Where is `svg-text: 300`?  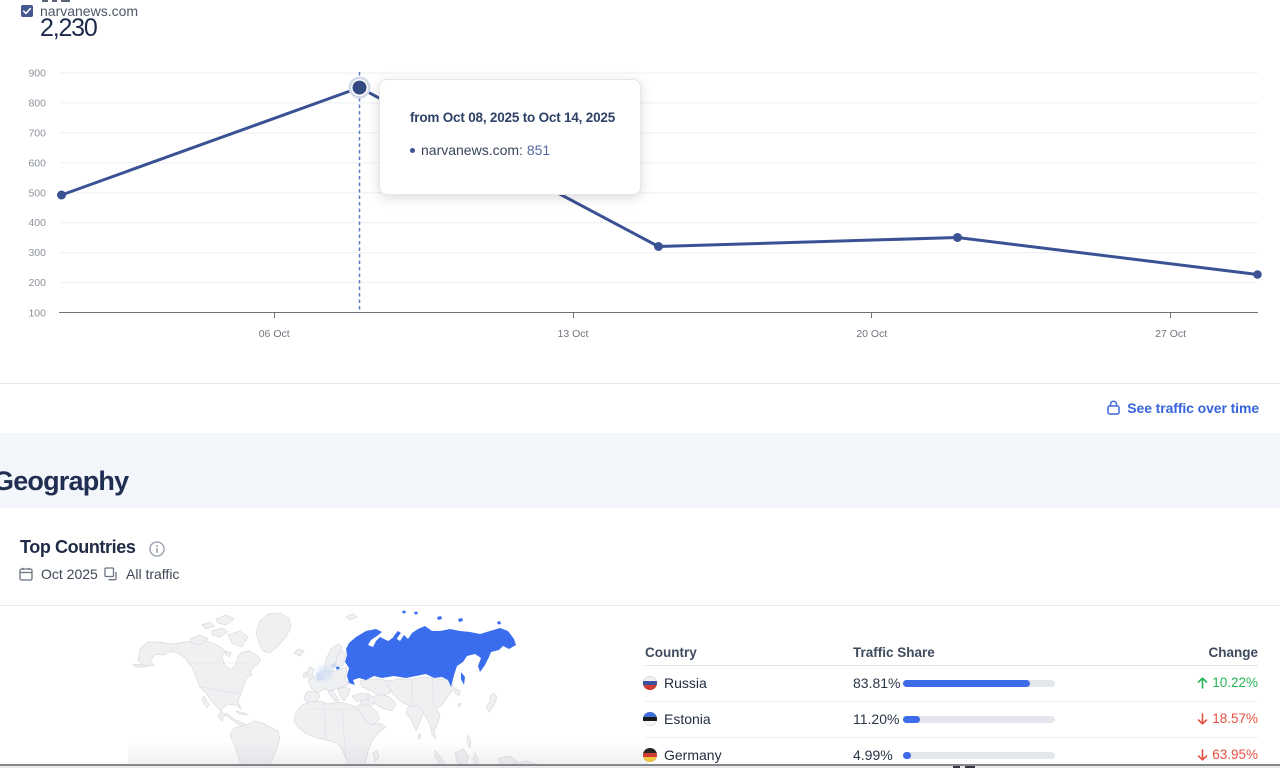 svg-text: 300 is located at coordinates (37, 253).